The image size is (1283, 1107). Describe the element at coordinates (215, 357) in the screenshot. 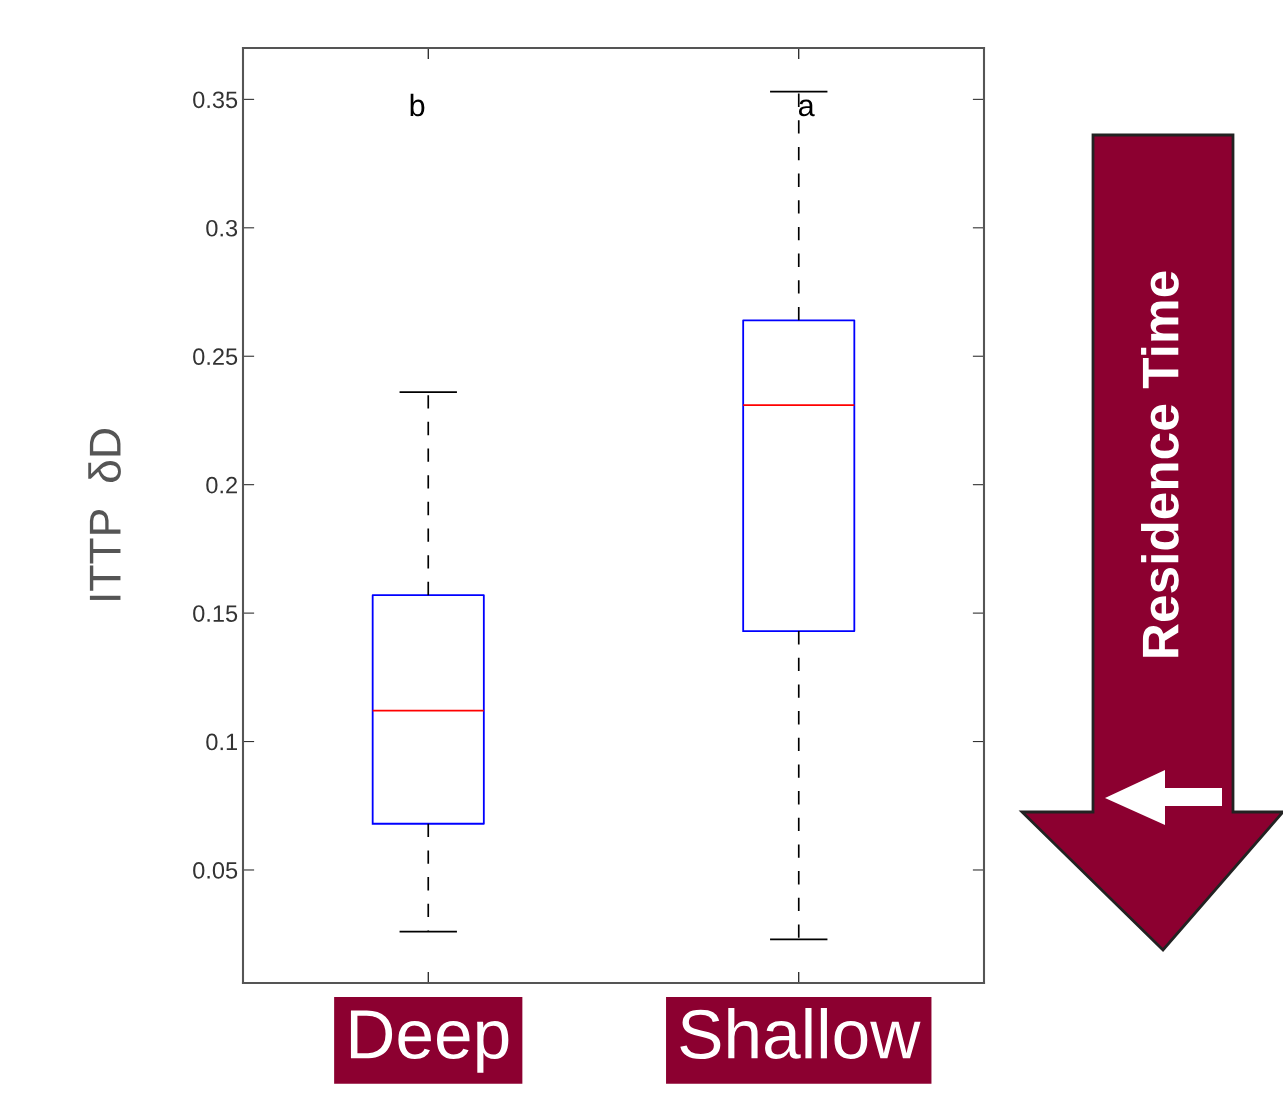

I see `y-tick-label: 0.25` at that location.